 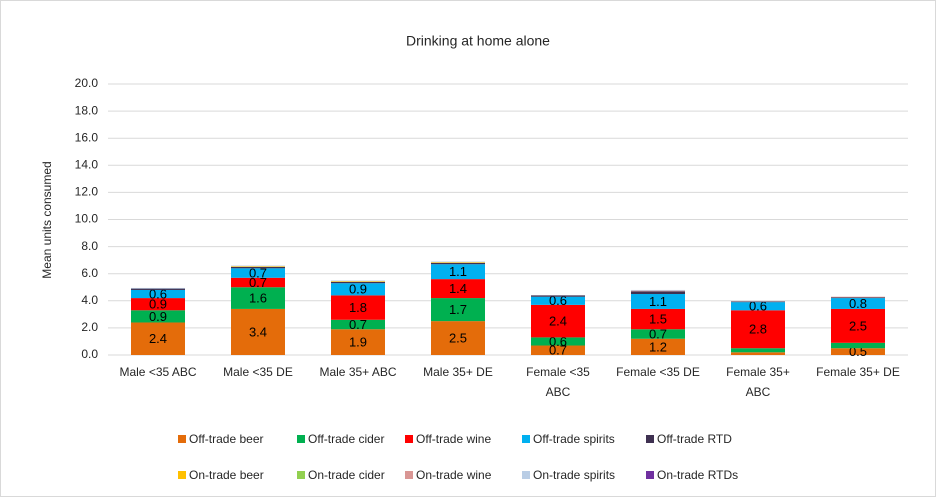 I want to click on data-label: 0.8, so click(x=858, y=303).